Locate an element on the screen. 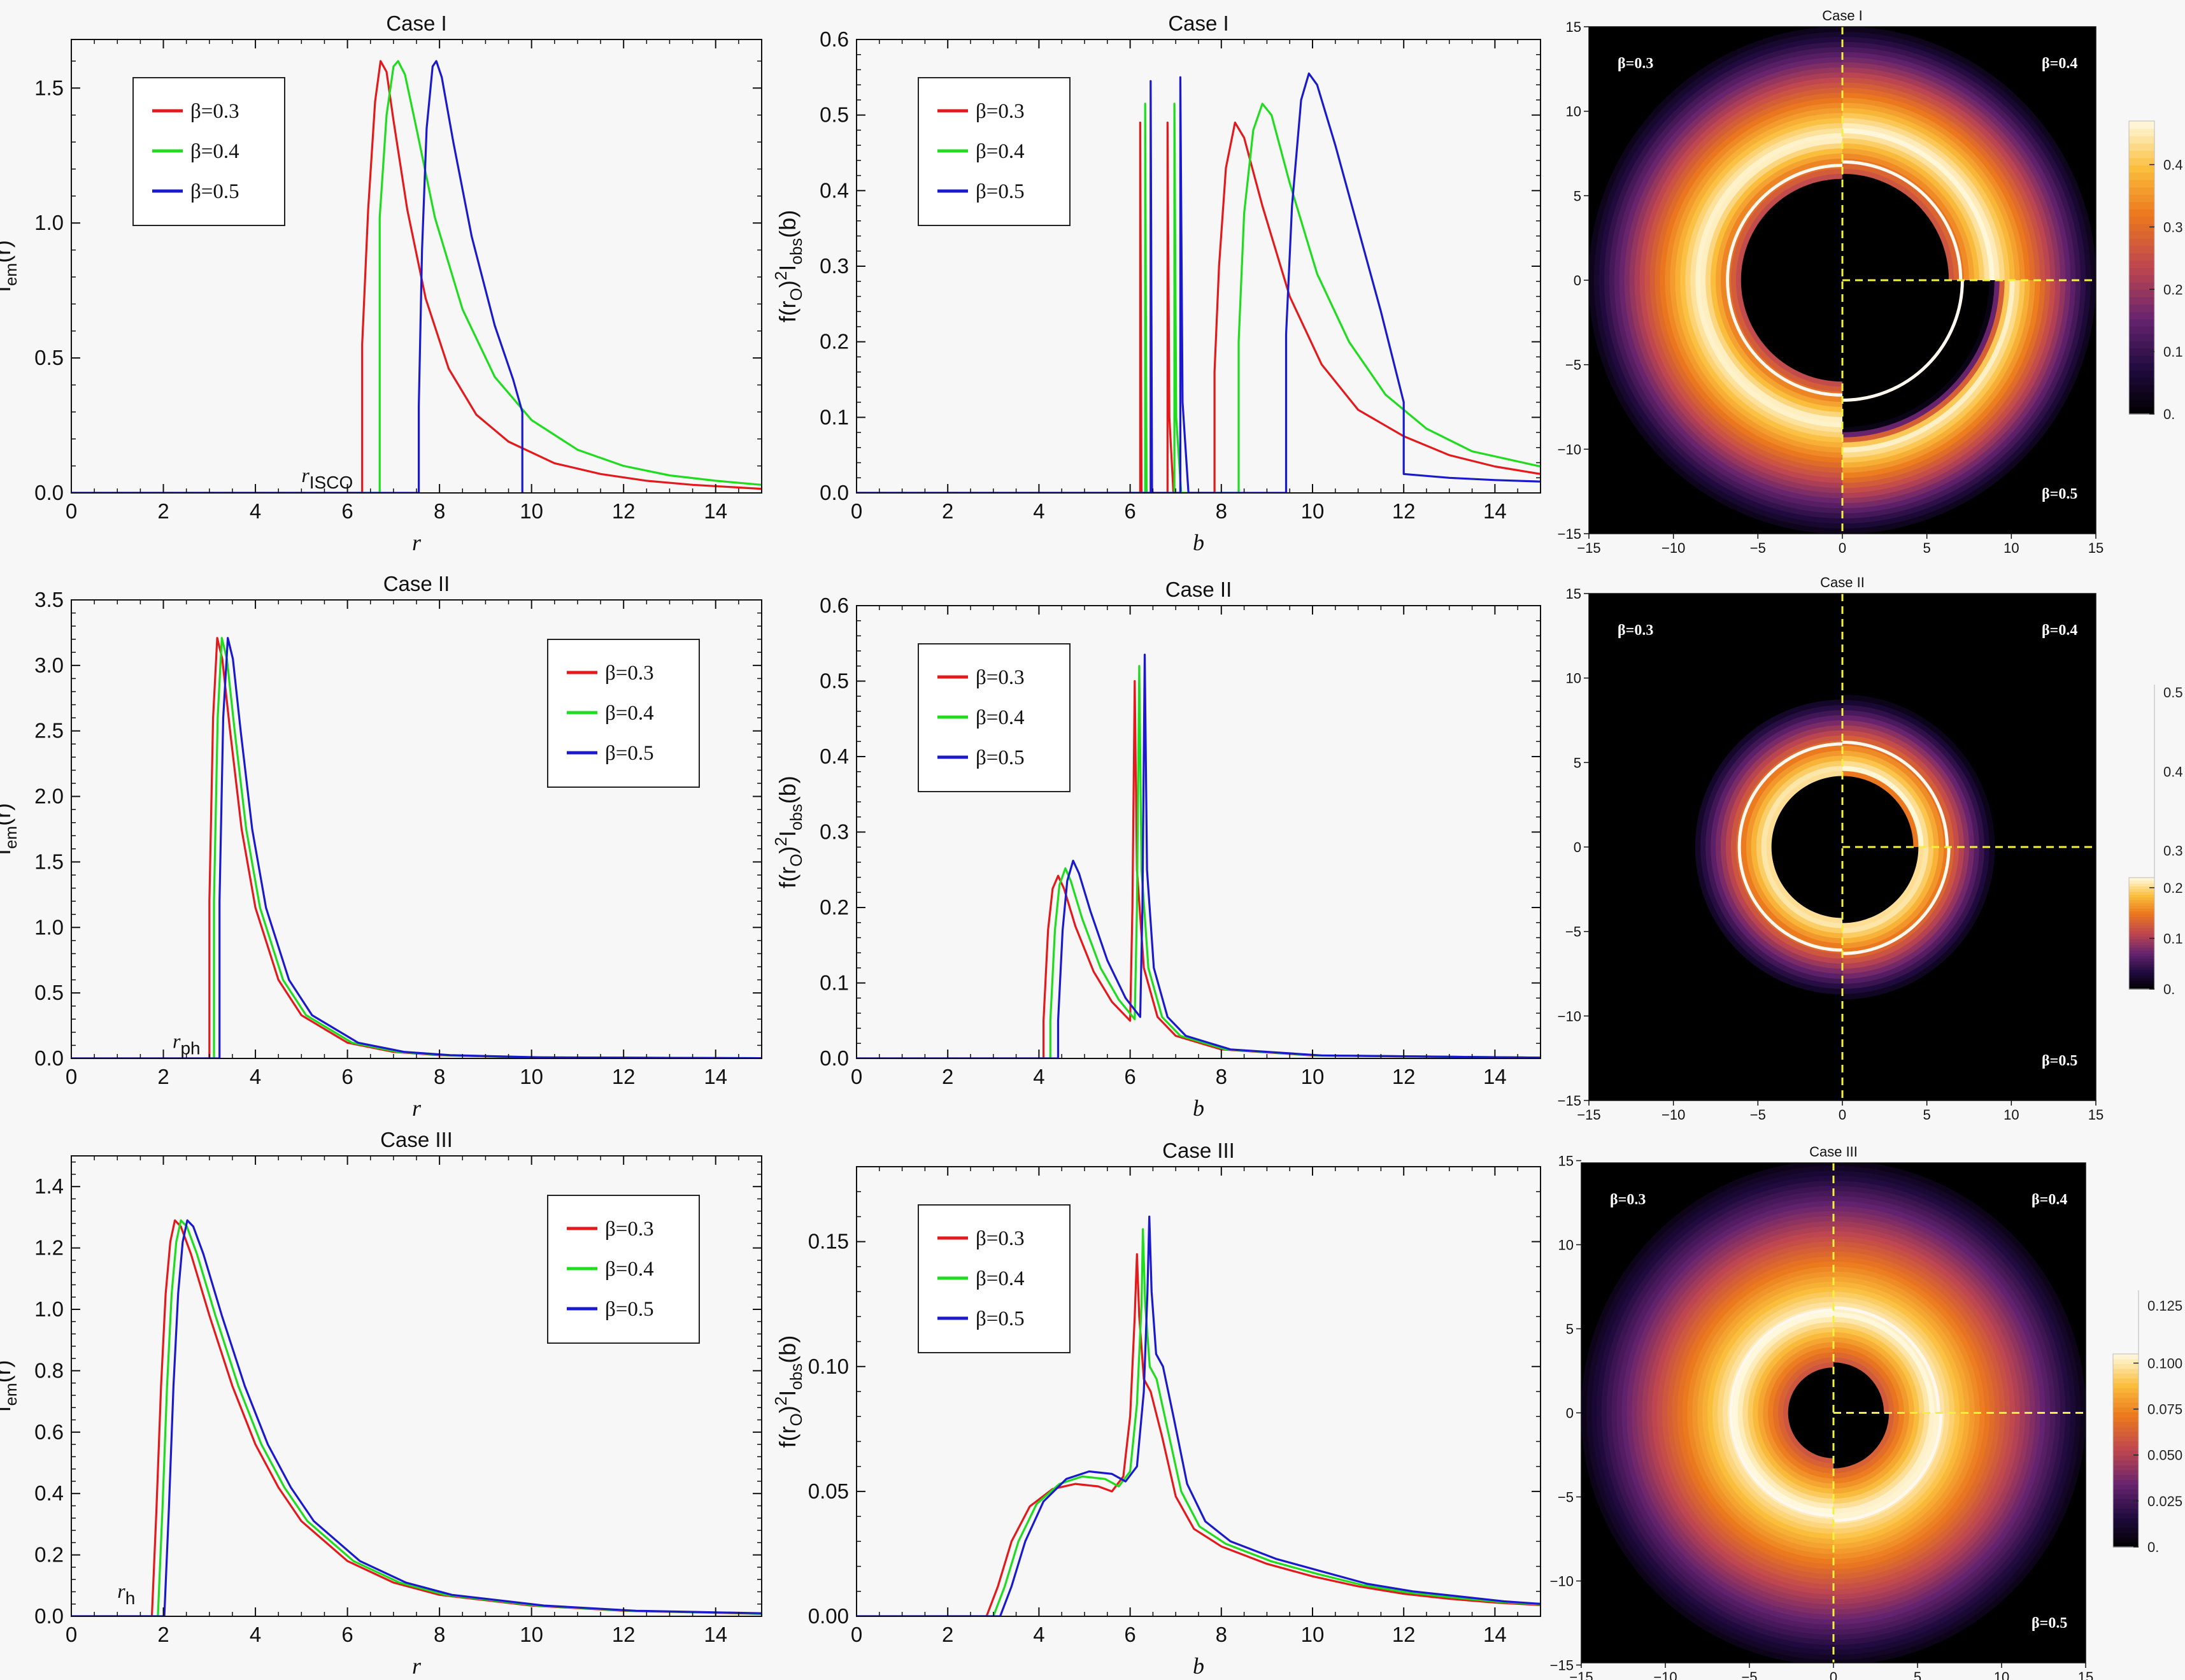 The height and width of the screenshot is (1680, 2185). y-tick-label: 1.2 is located at coordinates (49, 1248).